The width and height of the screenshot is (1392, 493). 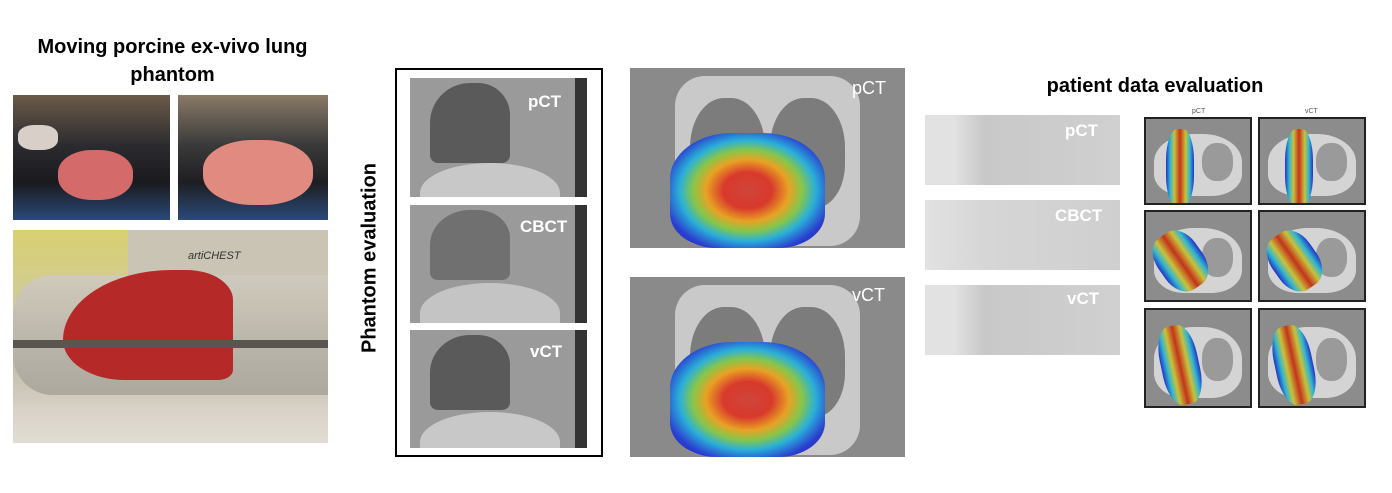 What do you see at coordinates (498, 137) in the screenshot?
I see `phantom-ct-pct: pCT` at bounding box center [498, 137].